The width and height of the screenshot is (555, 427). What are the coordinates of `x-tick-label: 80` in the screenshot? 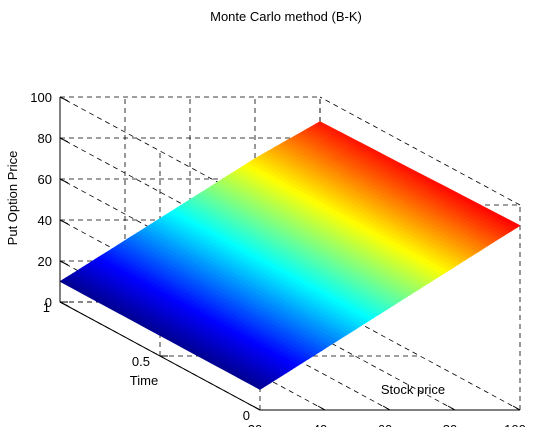 It's located at (450, 424).